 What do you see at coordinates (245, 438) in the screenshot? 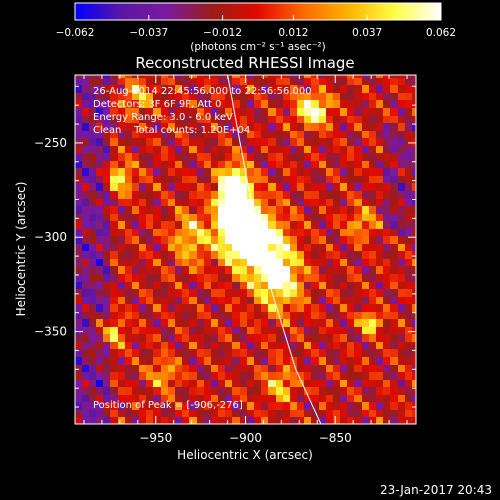
I see `x-tick-label: −900` at bounding box center [245, 438].